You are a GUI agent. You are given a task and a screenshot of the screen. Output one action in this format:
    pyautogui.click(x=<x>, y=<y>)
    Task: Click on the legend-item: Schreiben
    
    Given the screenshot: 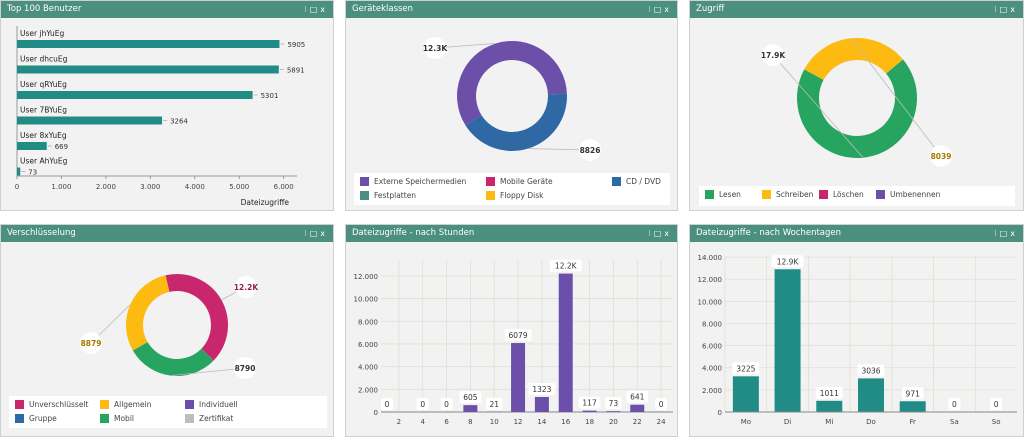 What is the action you would take?
    pyautogui.click(x=787, y=194)
    